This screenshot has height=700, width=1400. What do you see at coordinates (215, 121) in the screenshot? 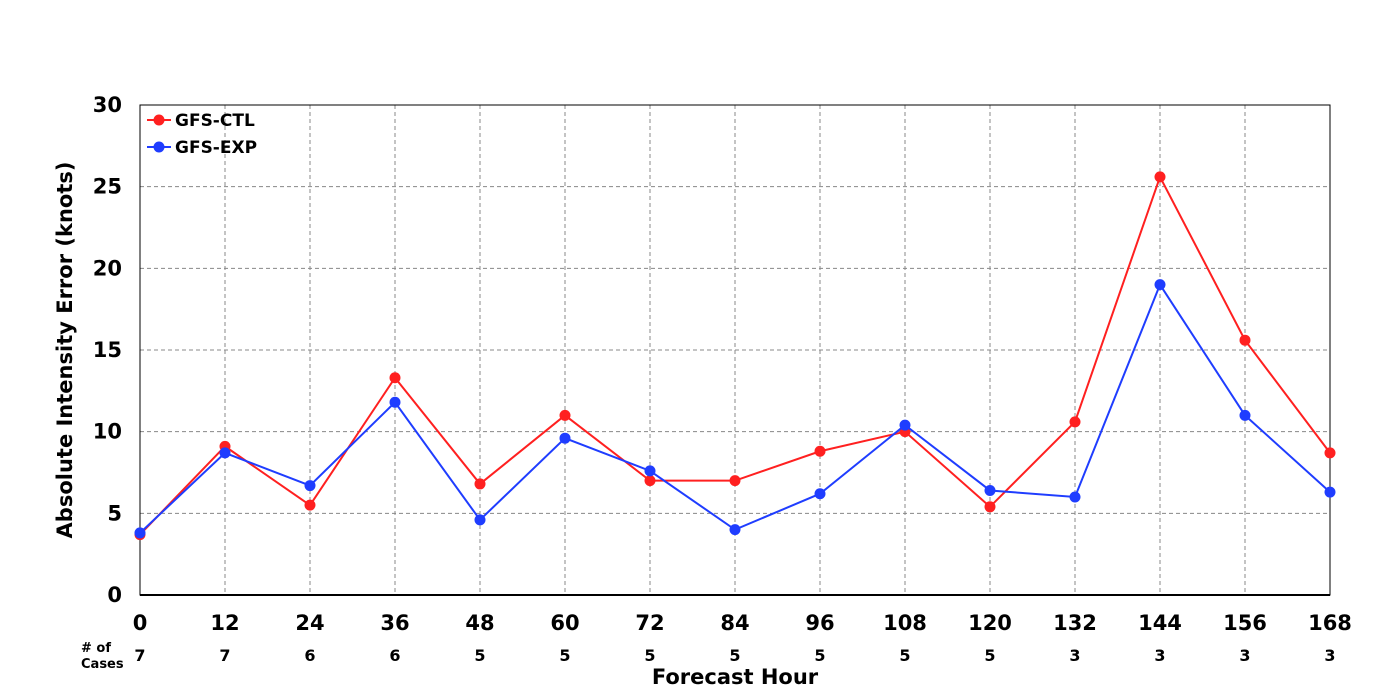
I see `legend-label-ctl: GFS-CTL` at bounding box center [215, 121].